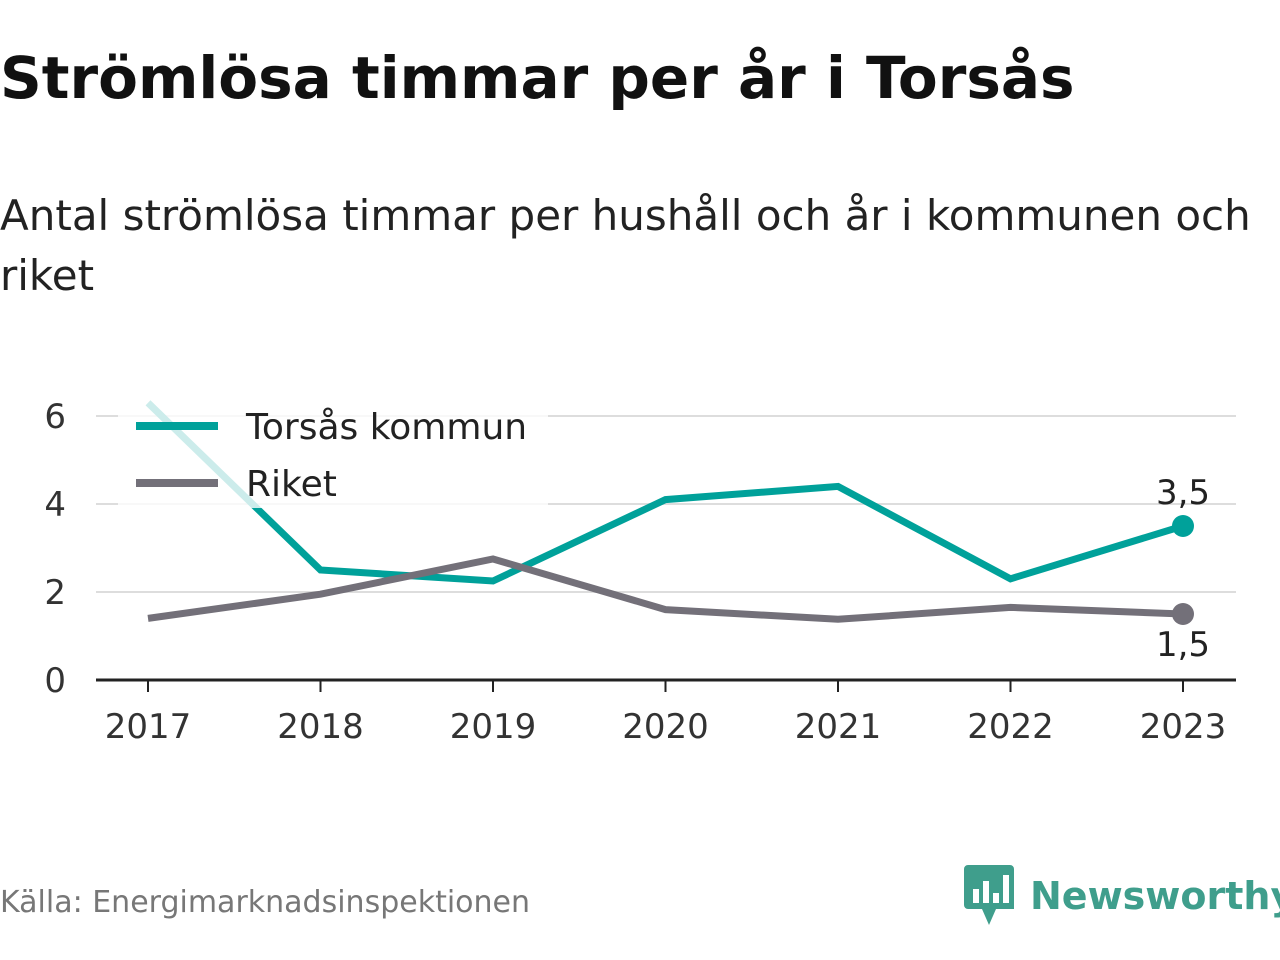  I want to click on chart-title: Strömlösa timmar per år i Torsås, so click(537, 78).